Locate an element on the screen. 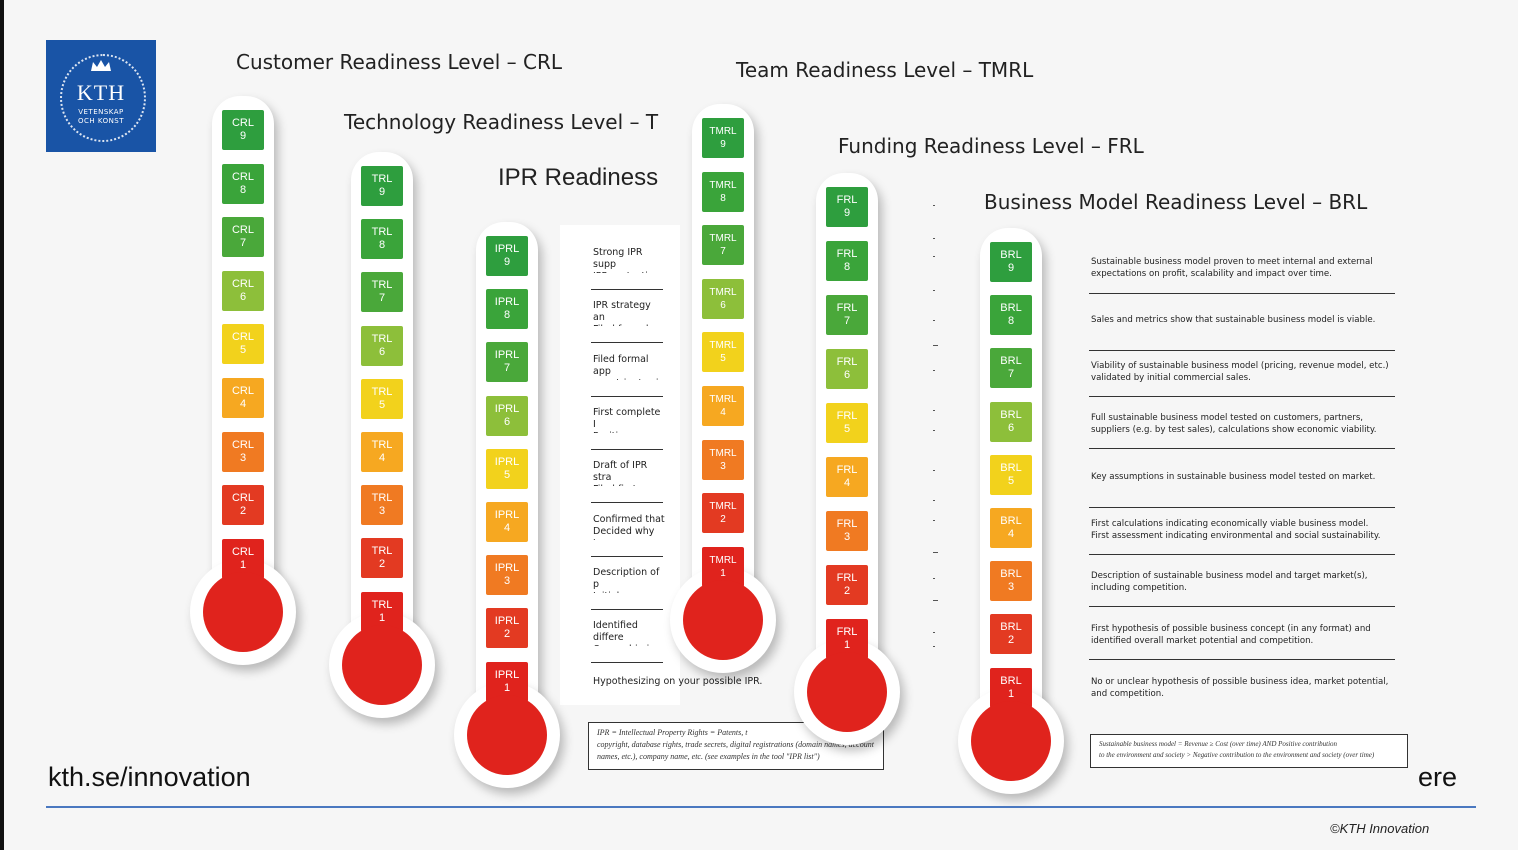 This screenshot has width=1518, height=850. level-tmrl-6: TMRL 6 is located at coordinates (723, 298).